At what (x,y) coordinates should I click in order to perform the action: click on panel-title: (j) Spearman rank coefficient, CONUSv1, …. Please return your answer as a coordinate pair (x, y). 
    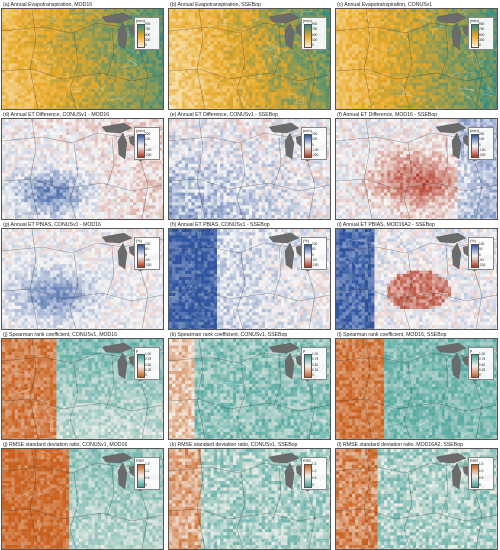
    Looking at the image, I should click on (60, 335).